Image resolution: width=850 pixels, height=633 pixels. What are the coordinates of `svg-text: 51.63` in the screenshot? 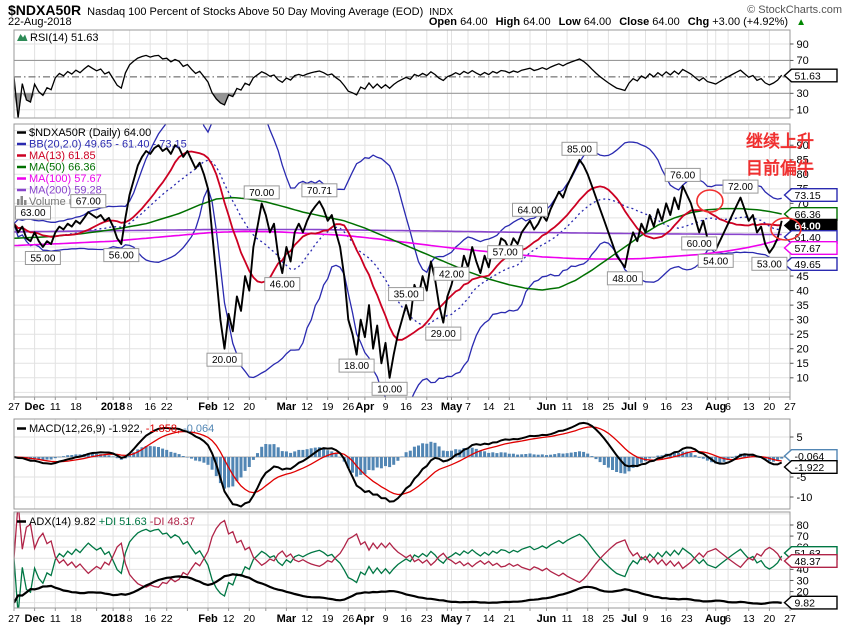 It's located at (808, 76).